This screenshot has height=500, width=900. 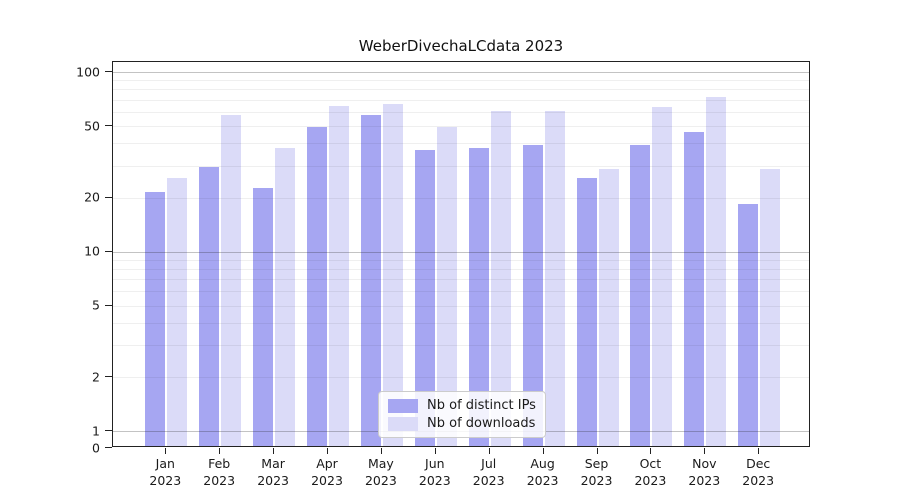 I want to click on bar-downloads-sep, so click(x=608, y=307).